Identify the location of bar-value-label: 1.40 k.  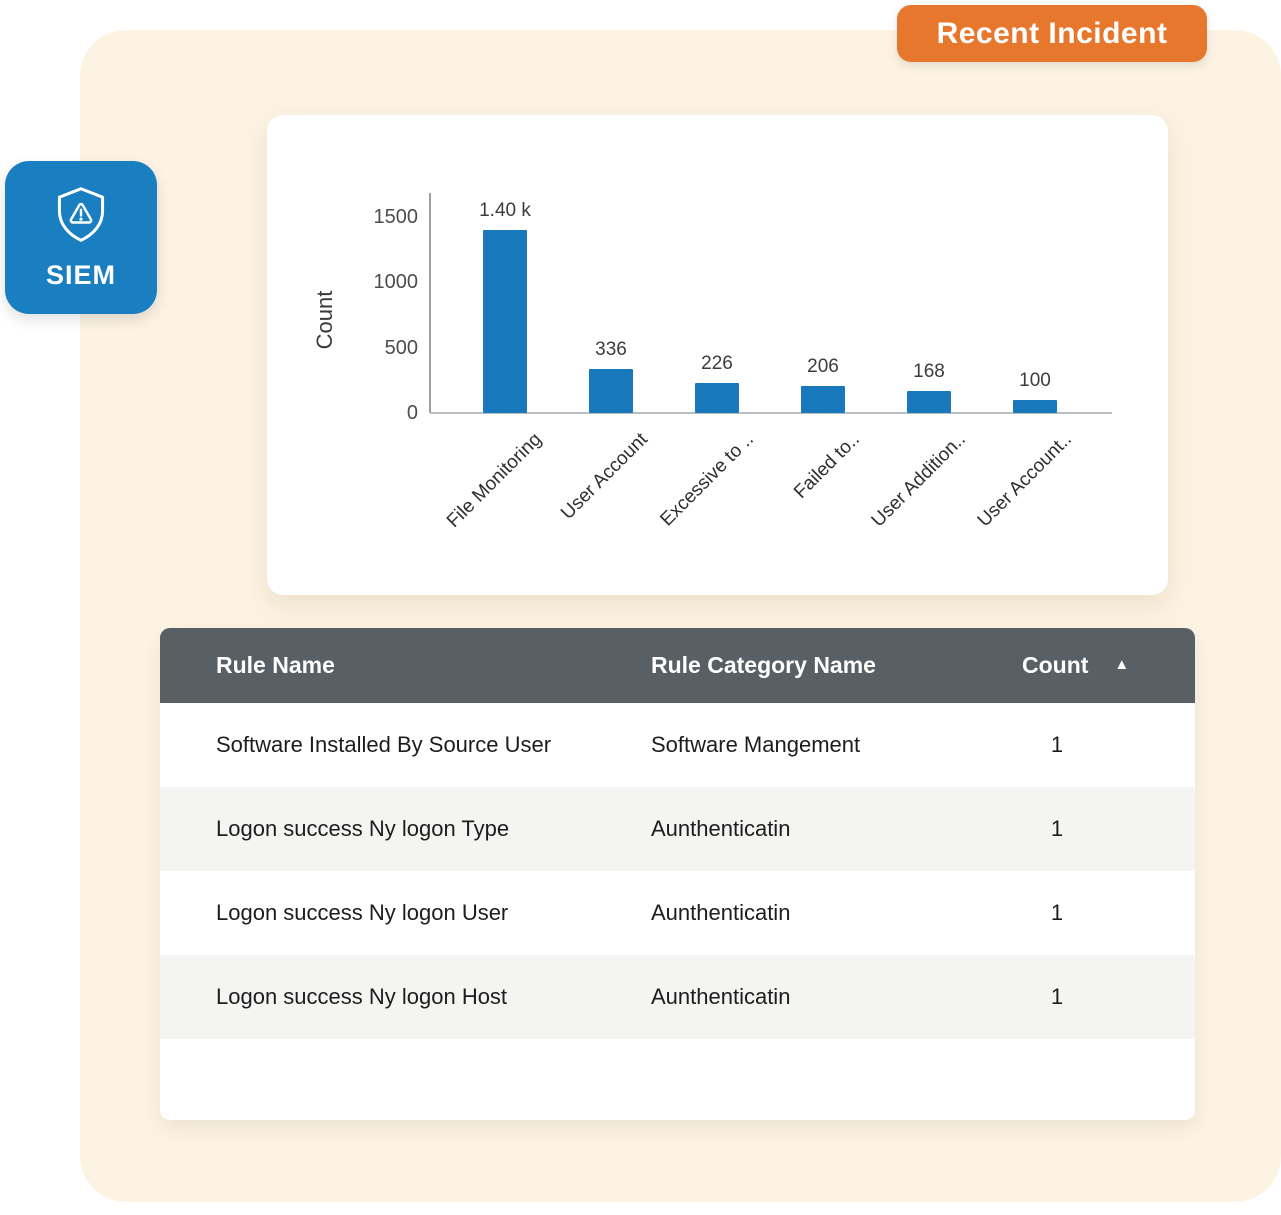
(505, 210).